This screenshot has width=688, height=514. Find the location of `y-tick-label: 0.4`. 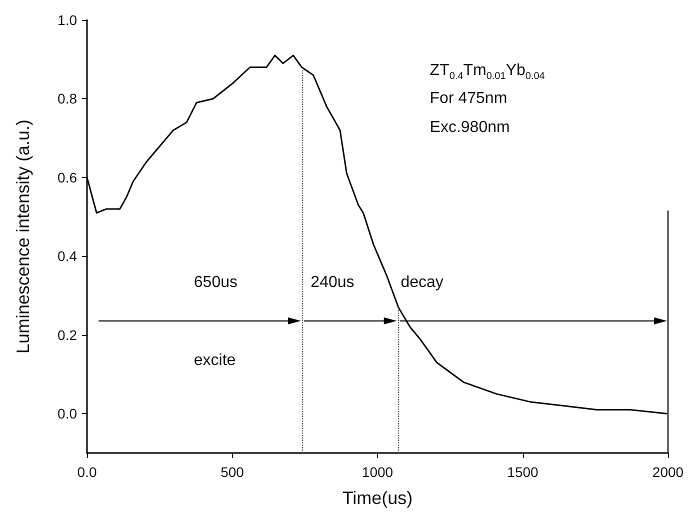

y-tick-label: 0.4 is located at coordinates (68, 256).